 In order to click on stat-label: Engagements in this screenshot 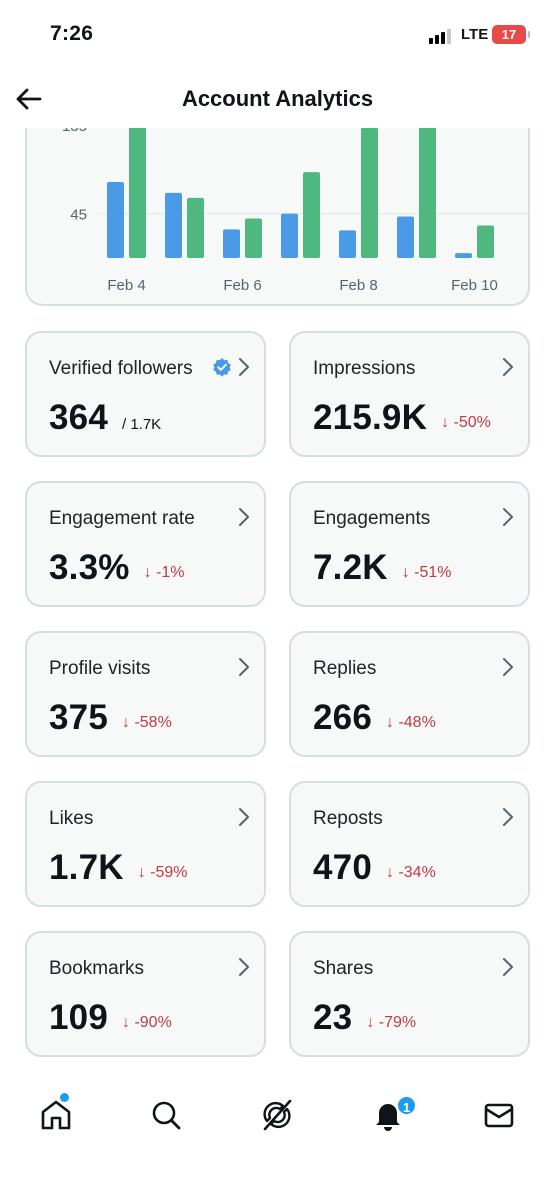, I will do `click(372, 518)`.